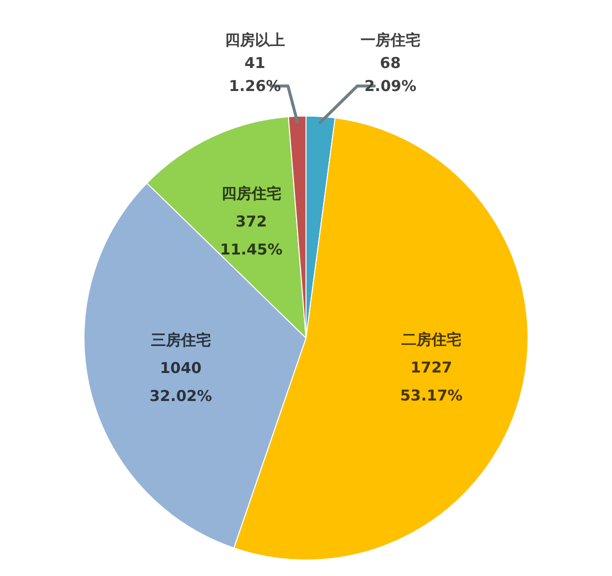  Describe the element at coordinates (251, 221) in the screenshot. I see `data-label: 372` at that location.